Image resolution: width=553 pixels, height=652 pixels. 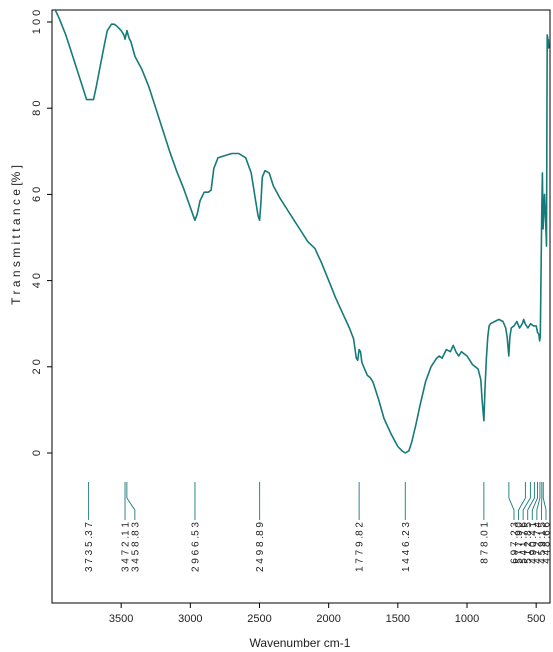 I want to click on peak-label: 4 9 0 .4 1, so click(x=533, y=543).